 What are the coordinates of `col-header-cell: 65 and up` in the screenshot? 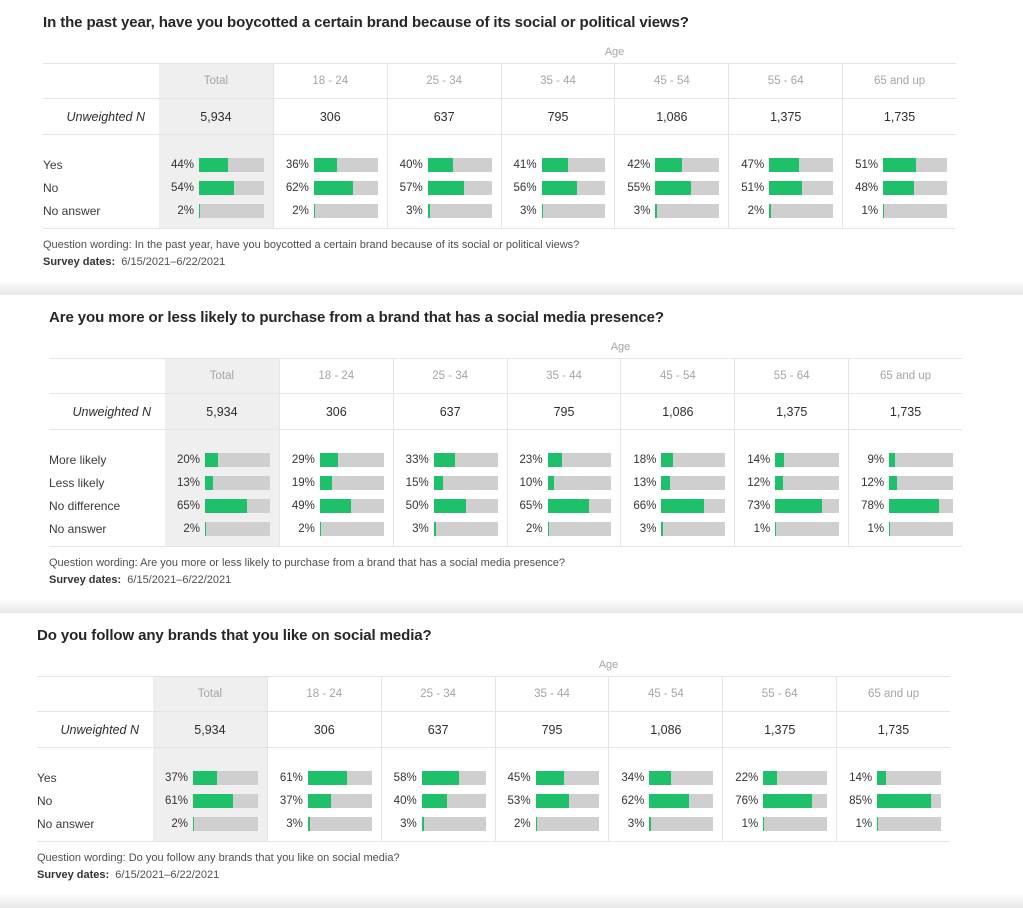 It's located at (905, 376).